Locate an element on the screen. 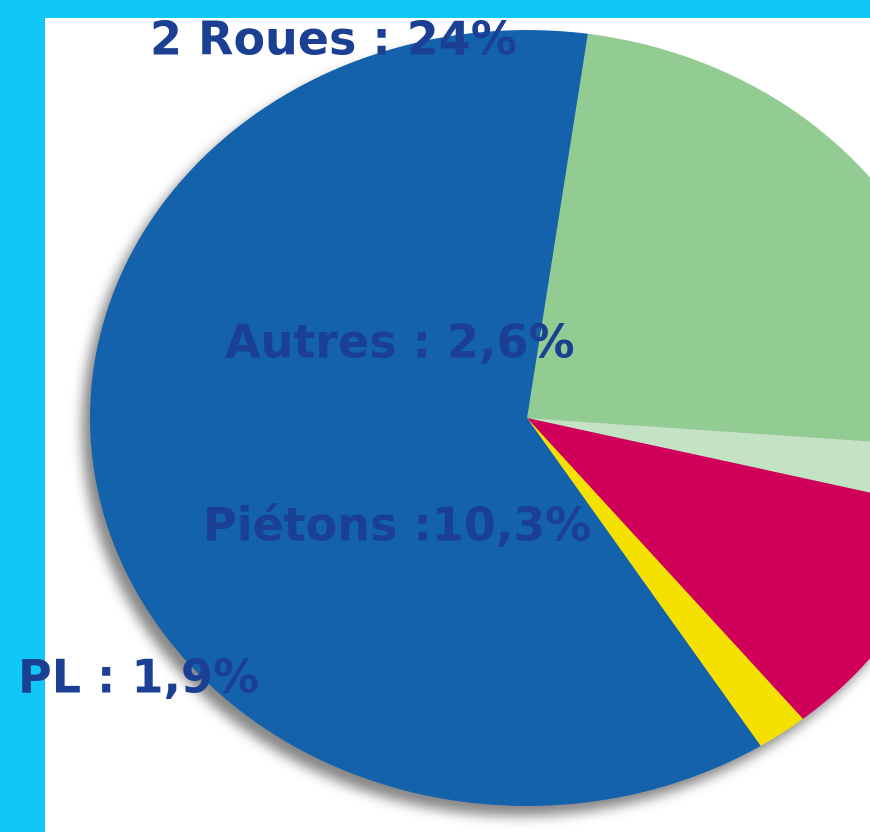 This screenshot has height=832, width=870. slice-label: Piétons :10,3% is located at coordinates (397, 525).